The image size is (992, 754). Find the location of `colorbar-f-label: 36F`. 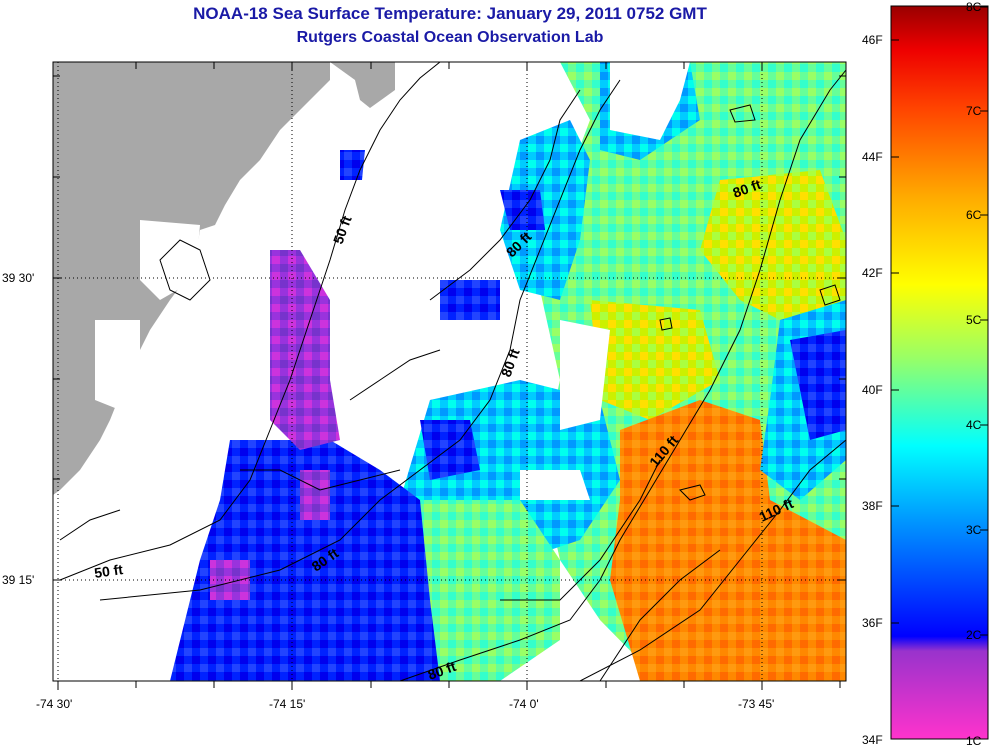

colorbar-f-label: 36F is located at coordinates (872, 623).